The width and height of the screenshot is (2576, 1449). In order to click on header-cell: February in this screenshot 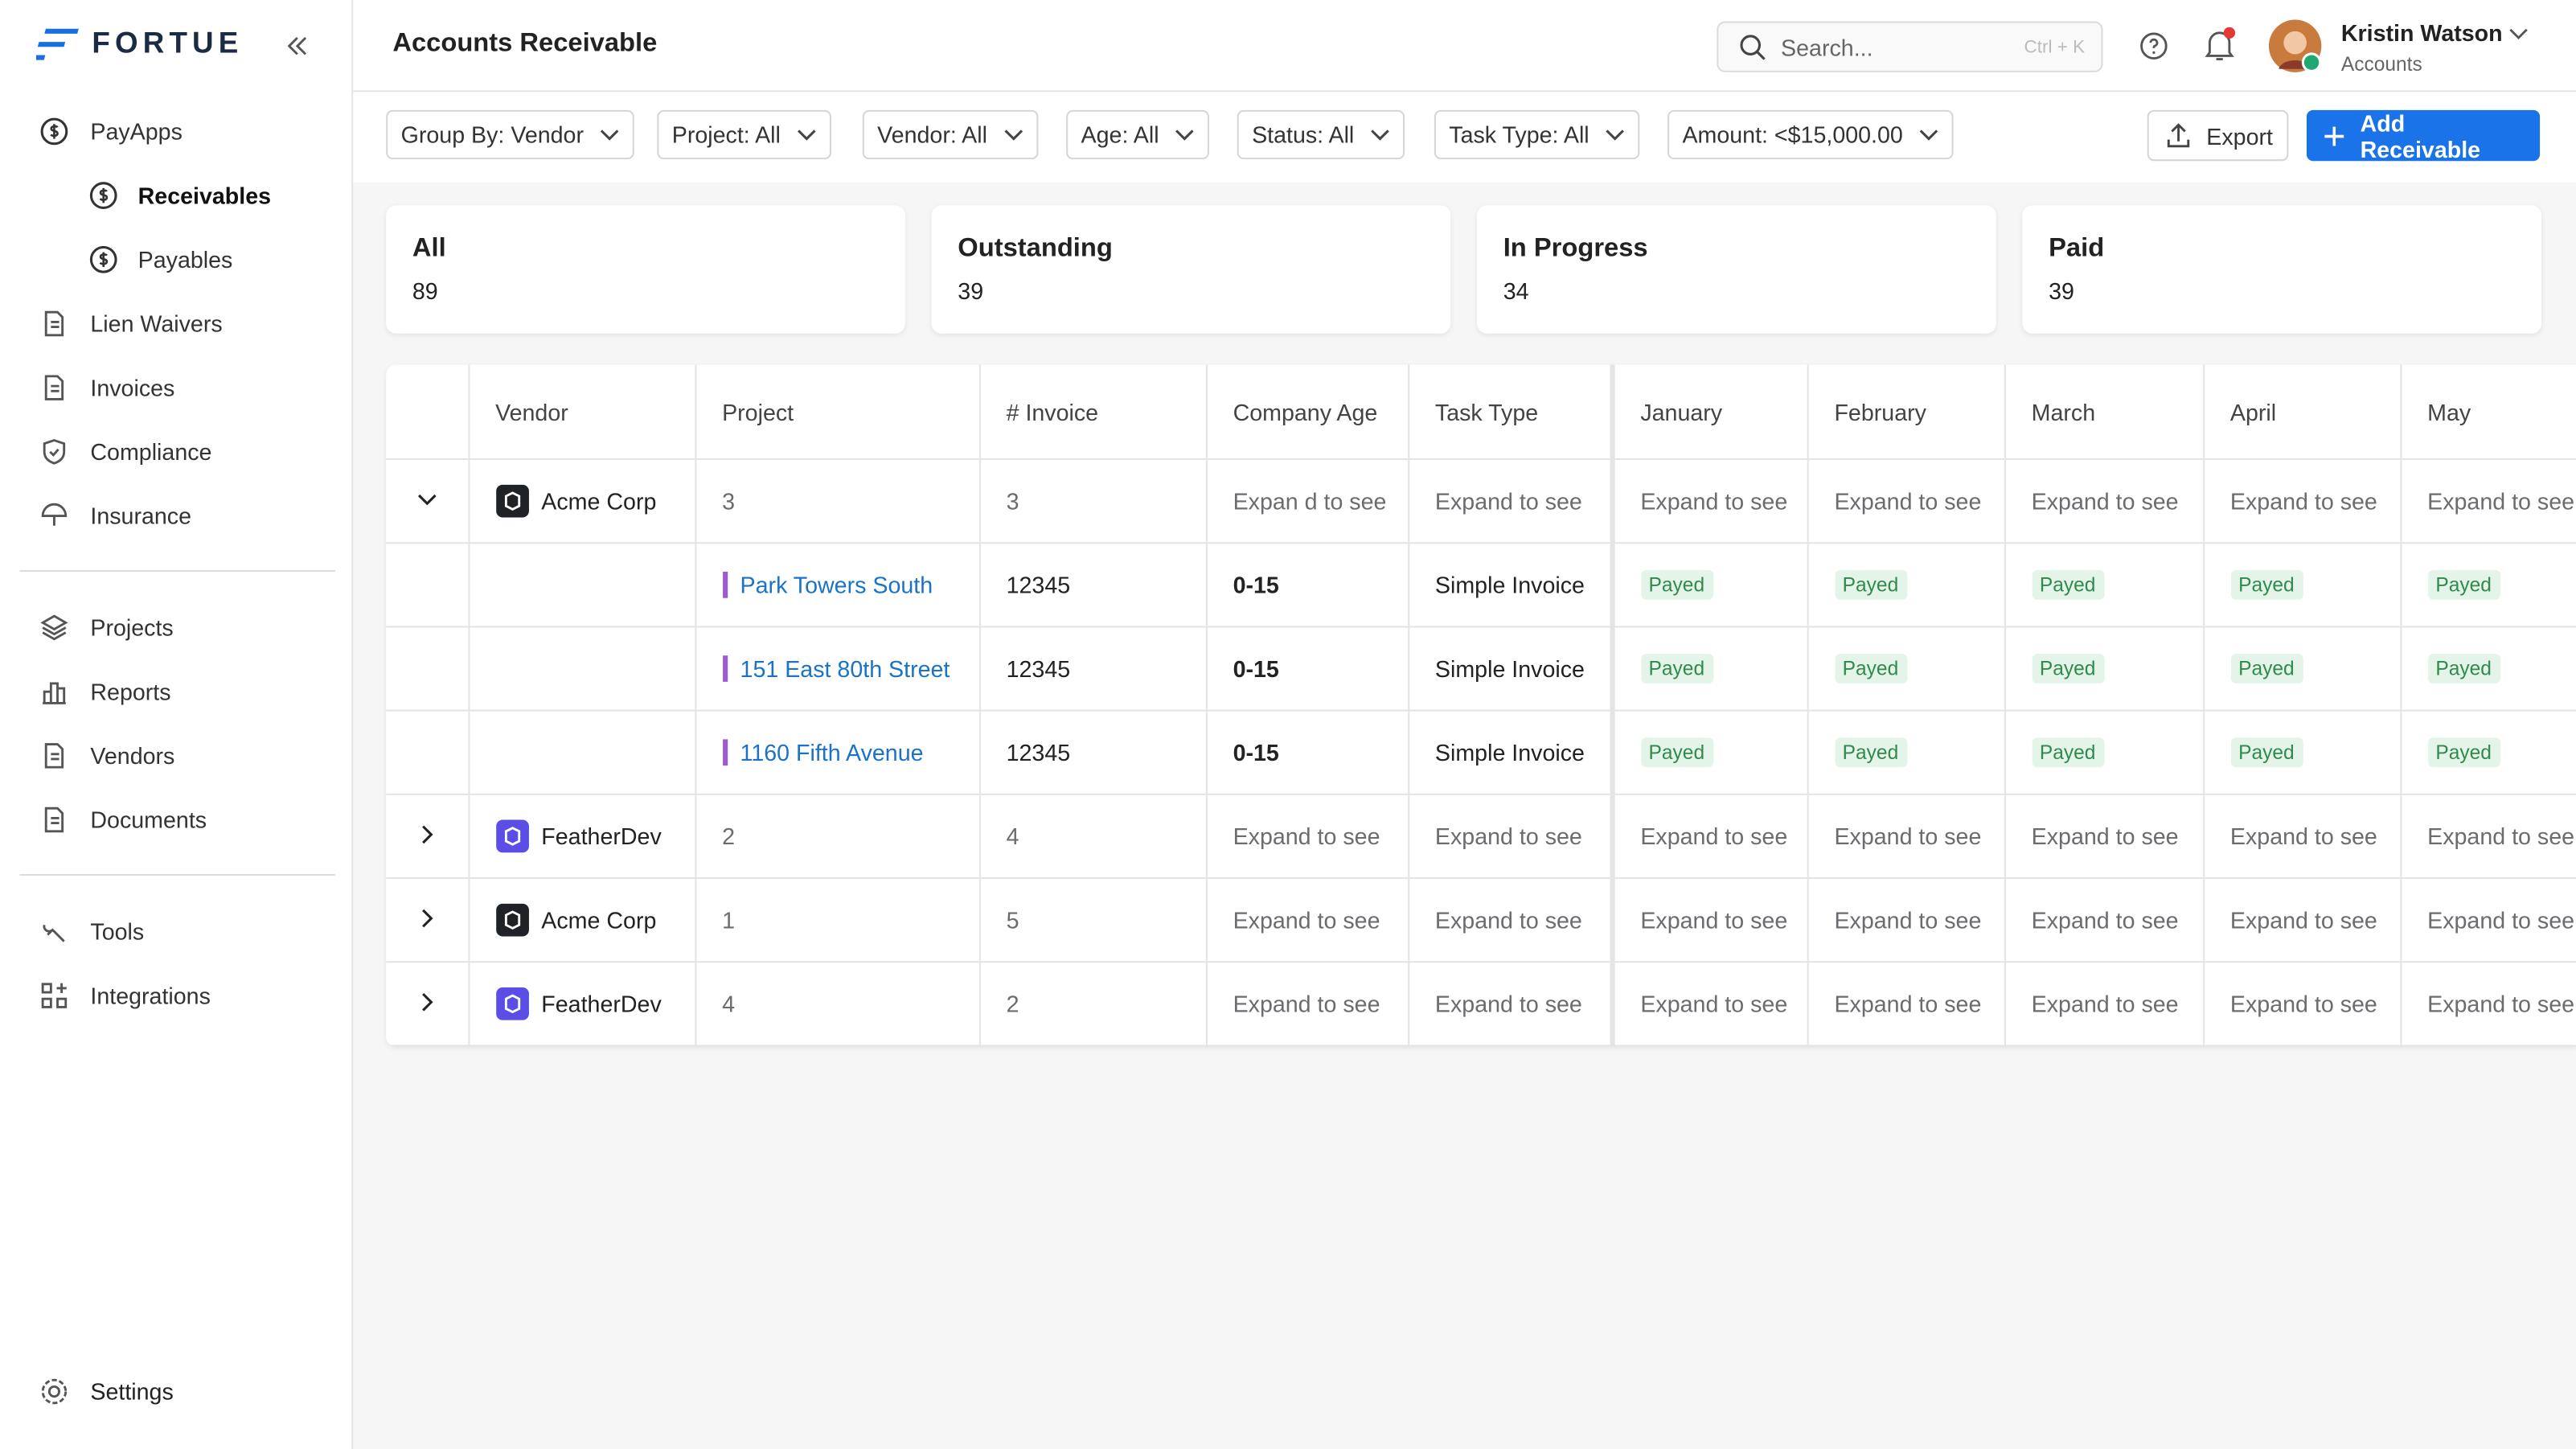, I will do `click(1906, 412)`.